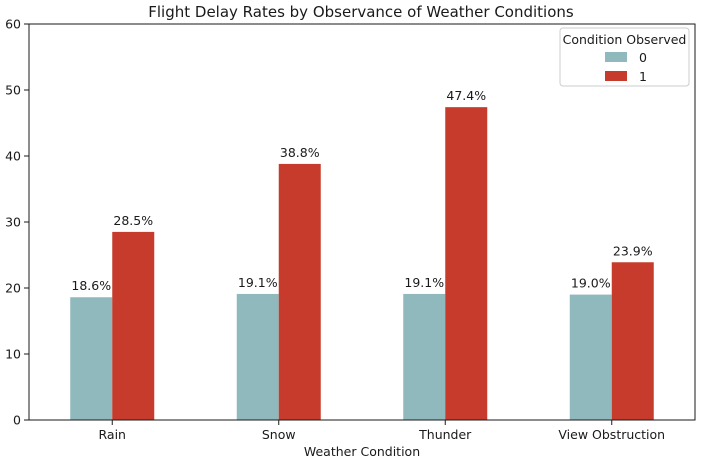 The image size is (709, 475). What do you see at coordinates (466, 95) in the screenshot?
I see `data-label: 47.4%` at bounding box center [466, 95].